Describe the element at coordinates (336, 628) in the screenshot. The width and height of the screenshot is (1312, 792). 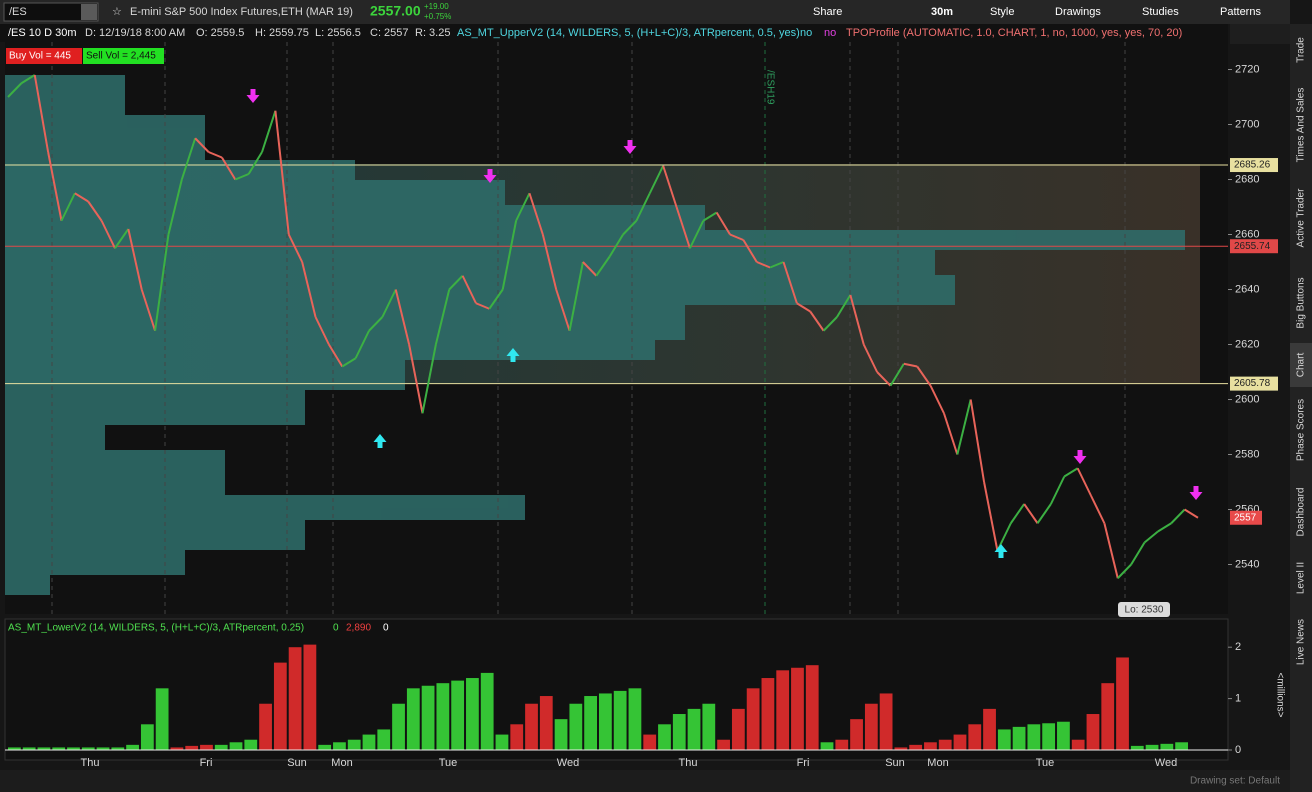
I see `readout: 0` at that location.